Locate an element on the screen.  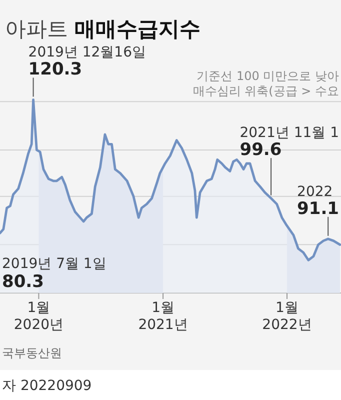
text: 기준선 100 미만으로 낮아 is located at coordinates (267, 76).